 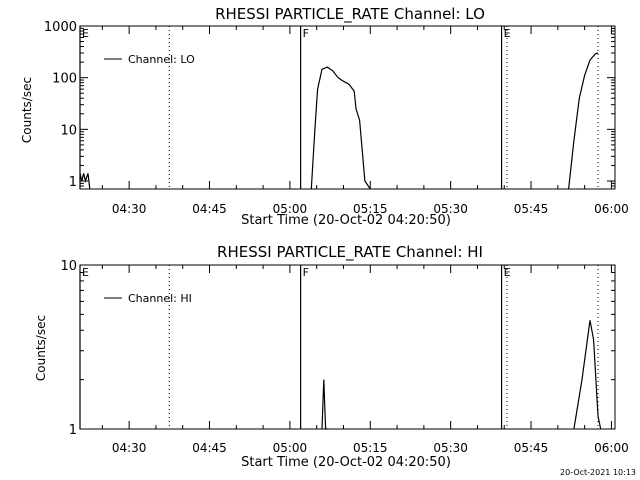 What do you see at coordinates (60, 27) in the screenshot?
I see `y-tick-label: 1000` at bounding box center [60, 27].